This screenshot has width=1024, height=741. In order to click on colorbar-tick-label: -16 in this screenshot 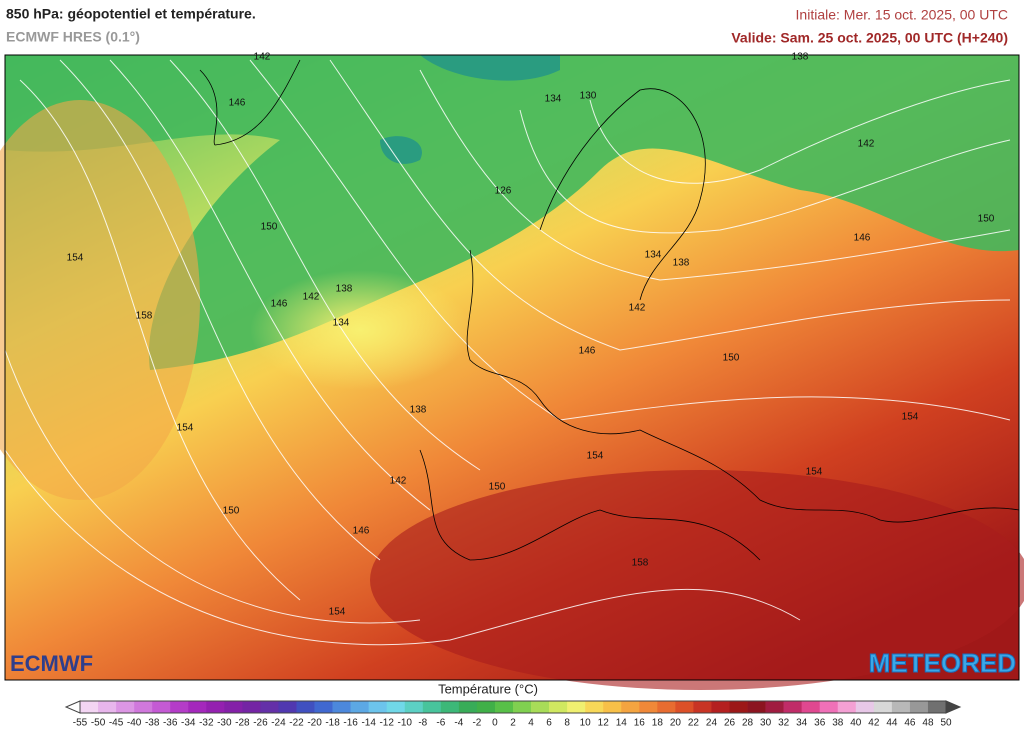, I will do `click(350, 723)`.